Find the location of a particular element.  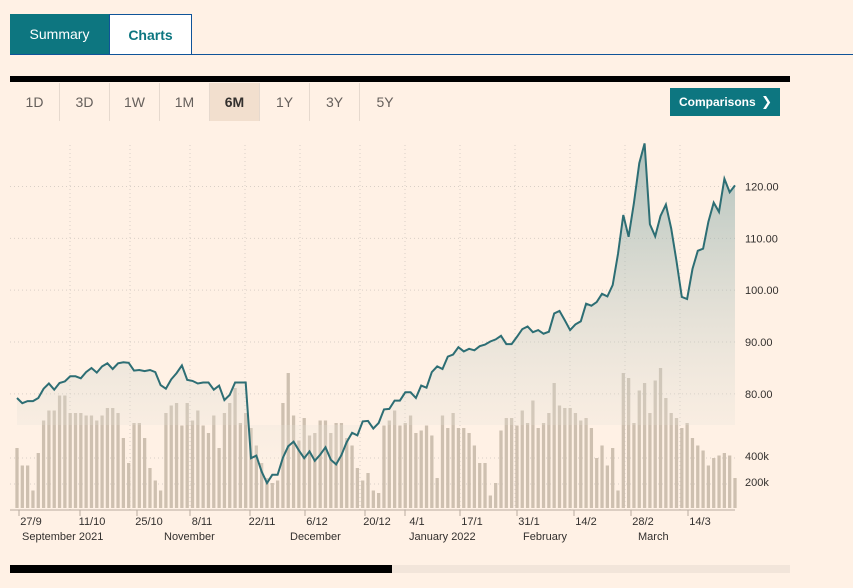

tab-charts: Charts is located at coordinates (150, 34).